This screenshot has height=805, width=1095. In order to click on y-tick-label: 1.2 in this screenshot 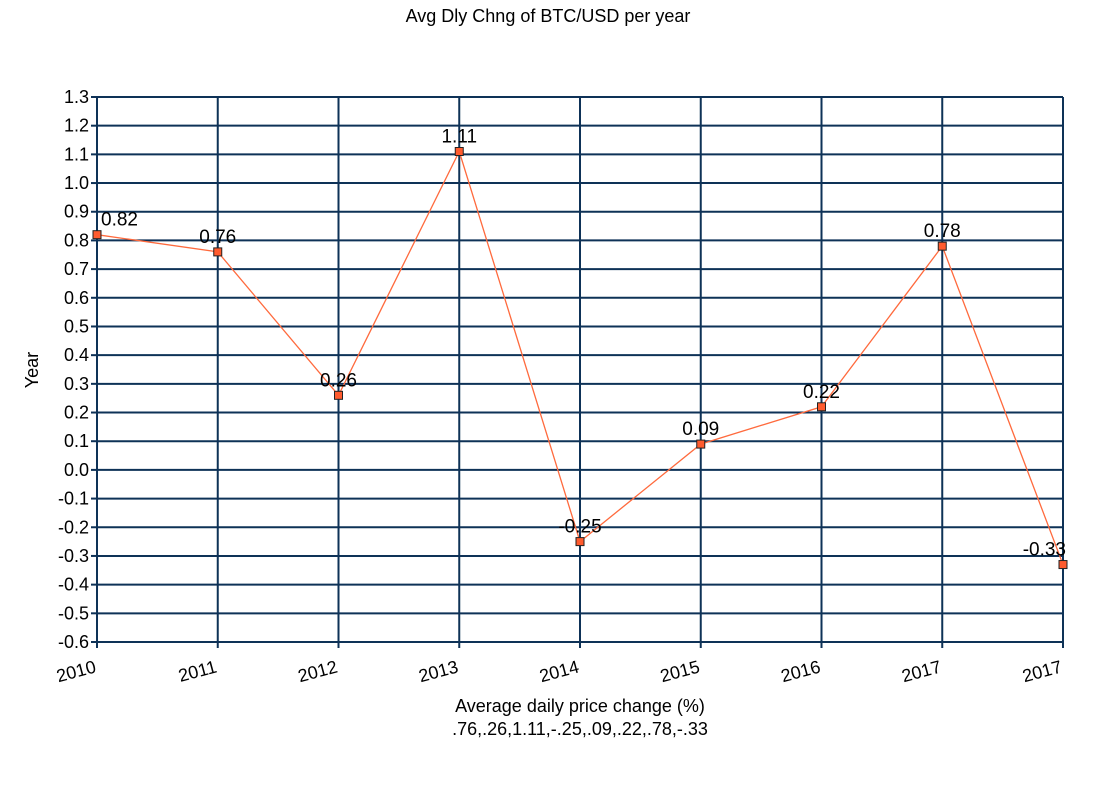, I will do `click(76, 126)`.